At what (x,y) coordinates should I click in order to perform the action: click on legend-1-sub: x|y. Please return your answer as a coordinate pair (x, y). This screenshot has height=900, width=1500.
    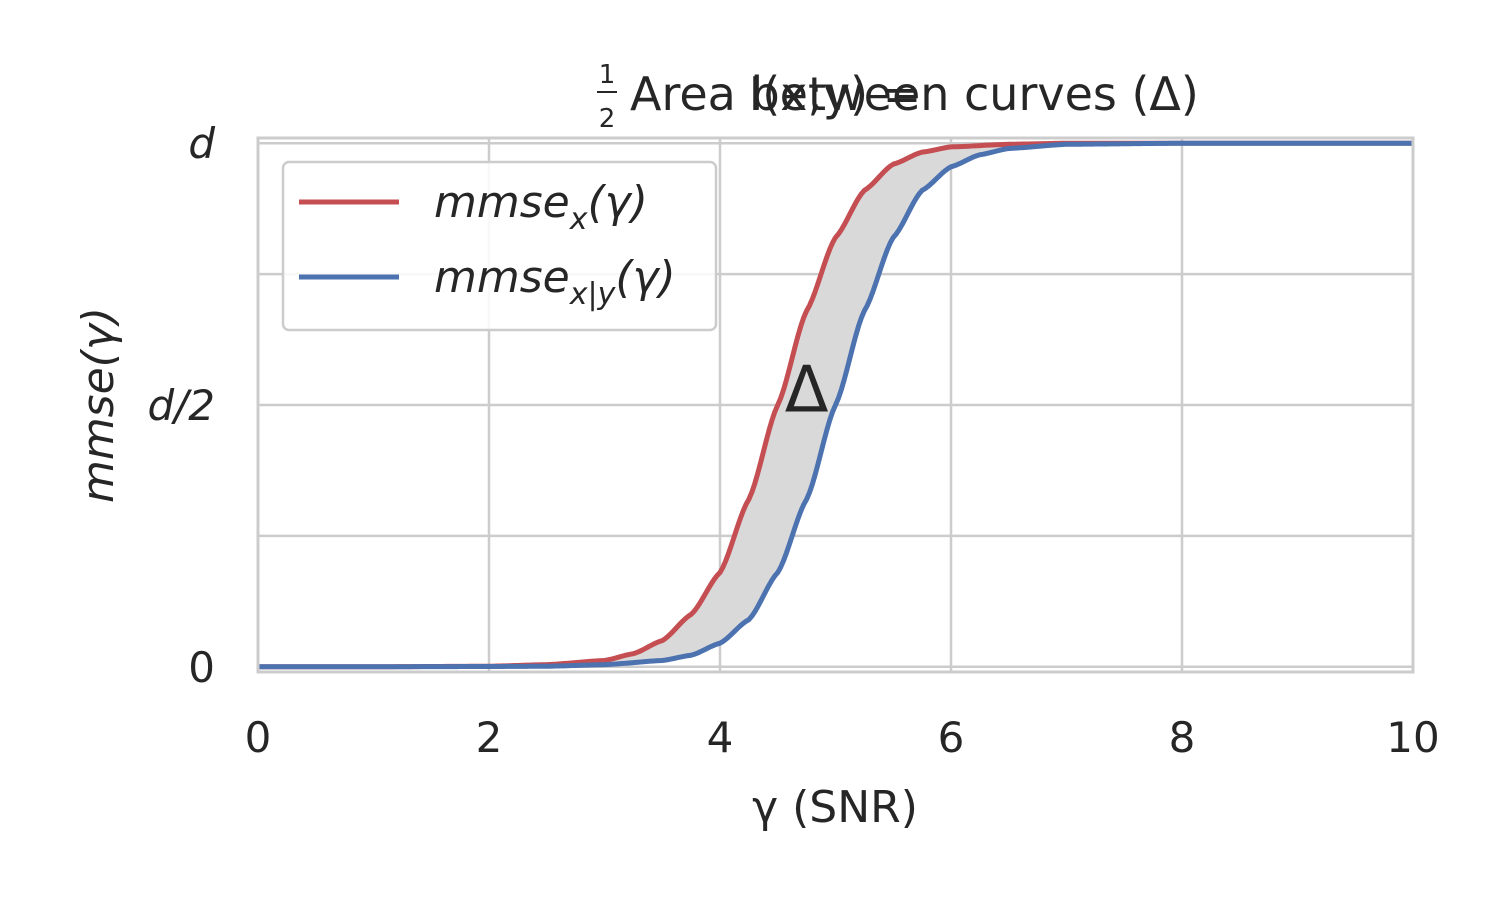
    Looking at the image, I should click on (593, 294).